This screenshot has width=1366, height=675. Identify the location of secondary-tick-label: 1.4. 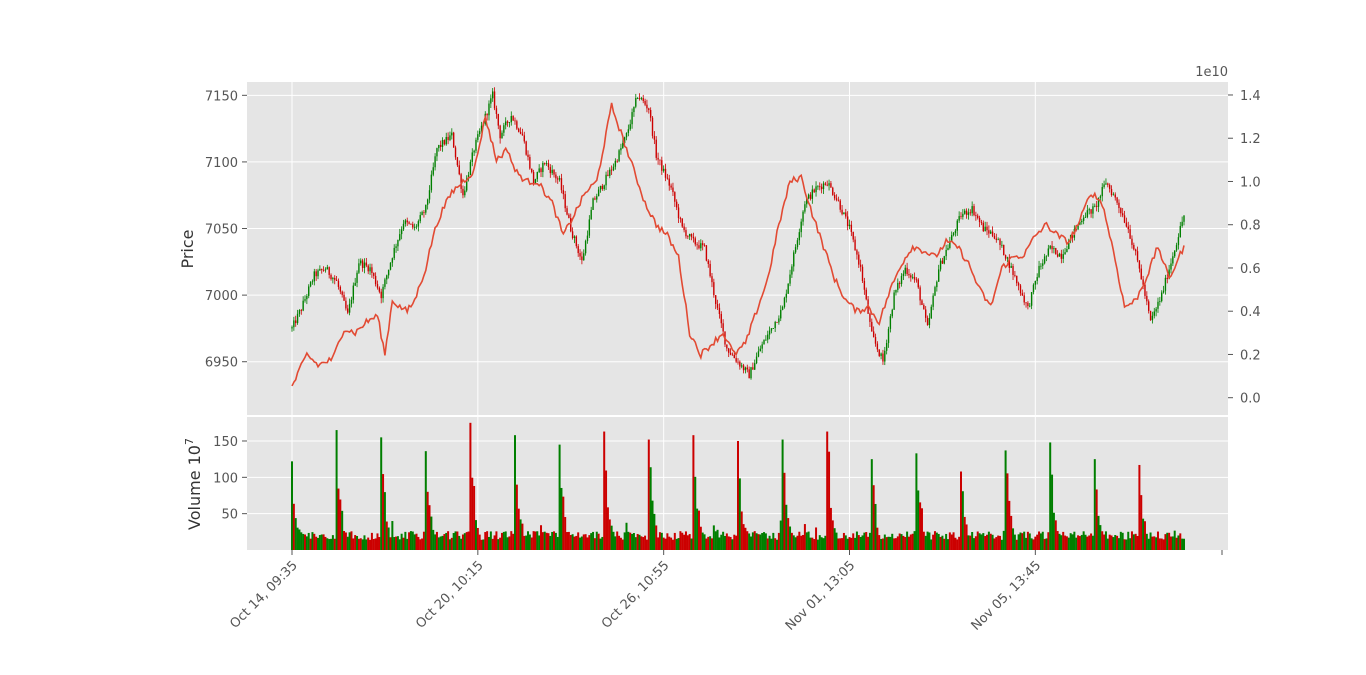
(1250, 96).